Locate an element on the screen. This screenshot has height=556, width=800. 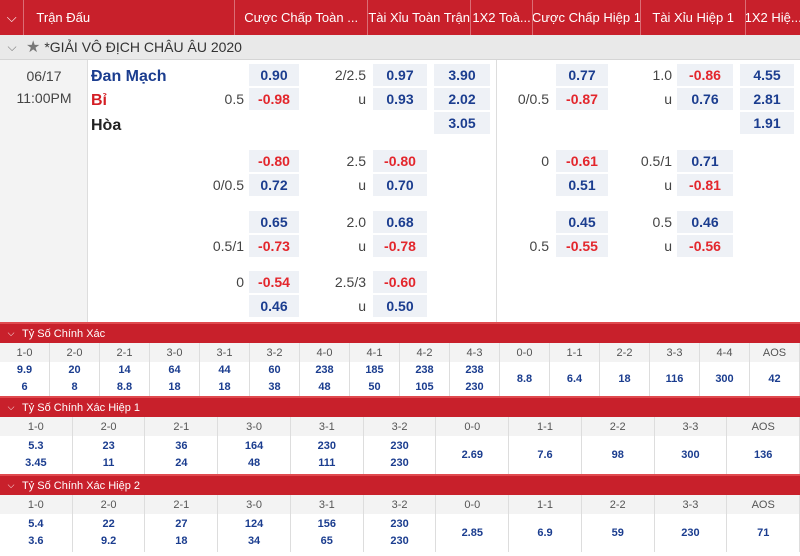
score-odds-cell: 59 is located at coordinates (618, 533).